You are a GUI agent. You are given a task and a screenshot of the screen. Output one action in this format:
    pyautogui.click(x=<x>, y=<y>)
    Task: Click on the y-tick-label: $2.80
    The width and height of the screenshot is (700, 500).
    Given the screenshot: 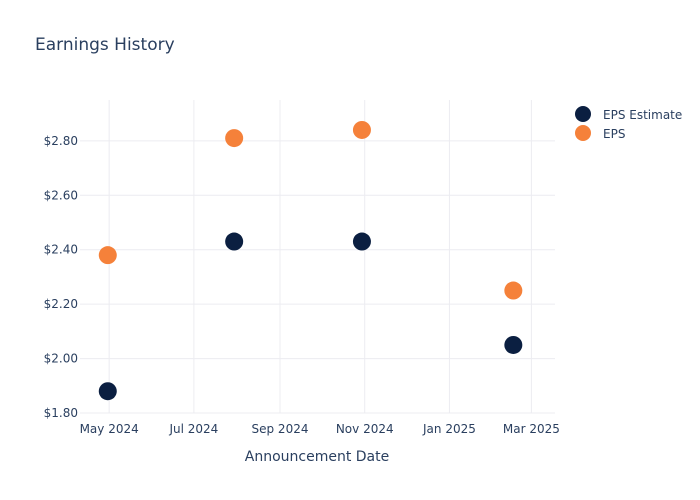 What is the action you would take?
    pyautogui.click(x=61, y=141)
    